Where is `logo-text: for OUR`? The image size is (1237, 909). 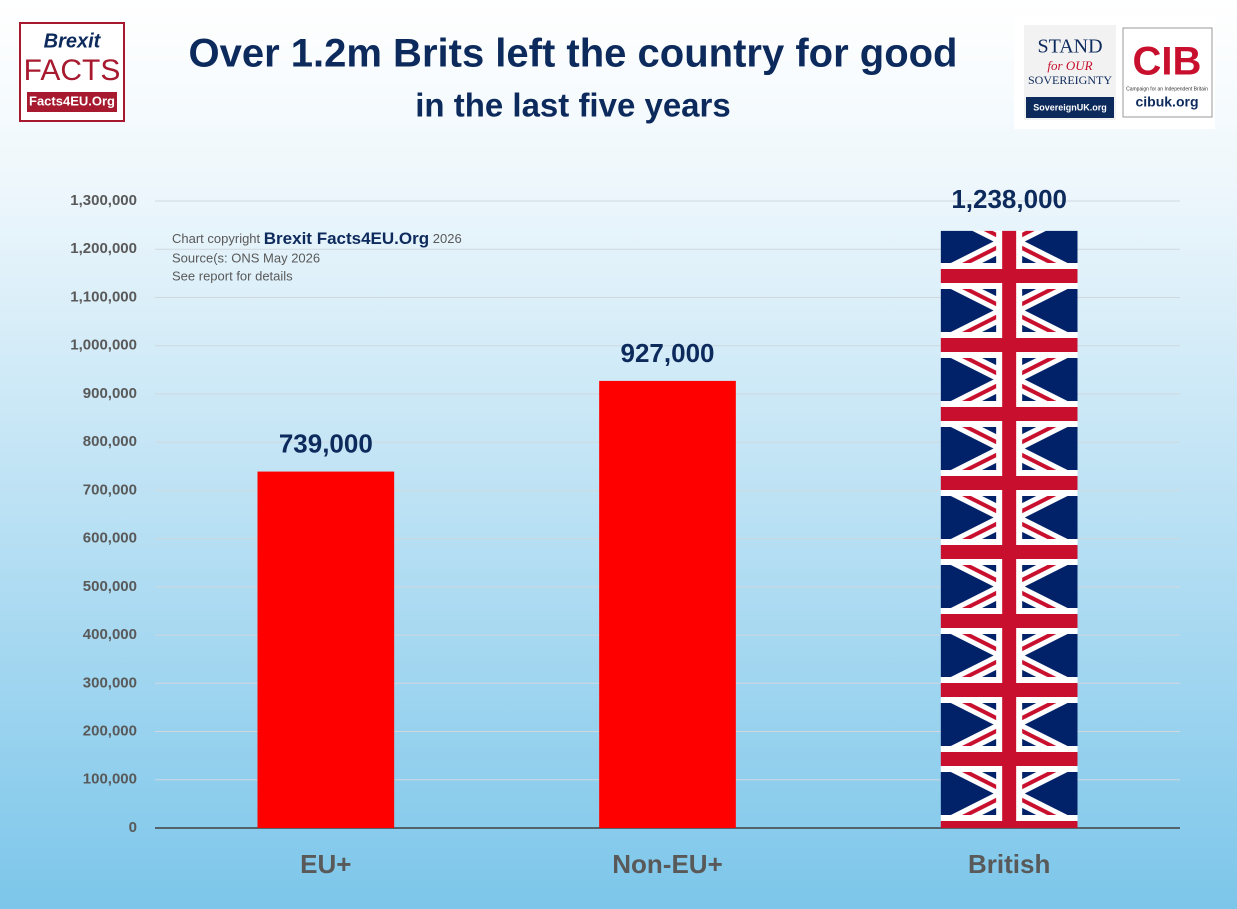
logo-text: for OUR is located at coordinates (1069, 65).